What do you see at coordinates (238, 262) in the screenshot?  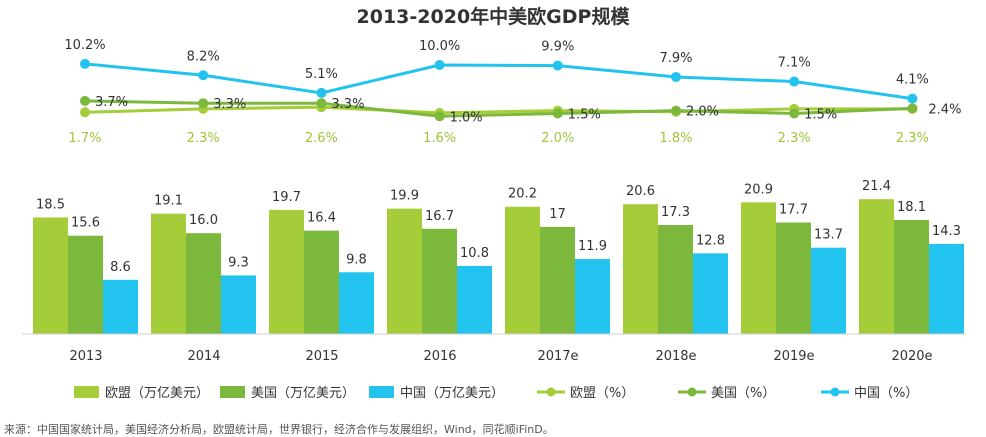 I see `bar-label-2-1: 9.3` at bounding box center [238, 262].